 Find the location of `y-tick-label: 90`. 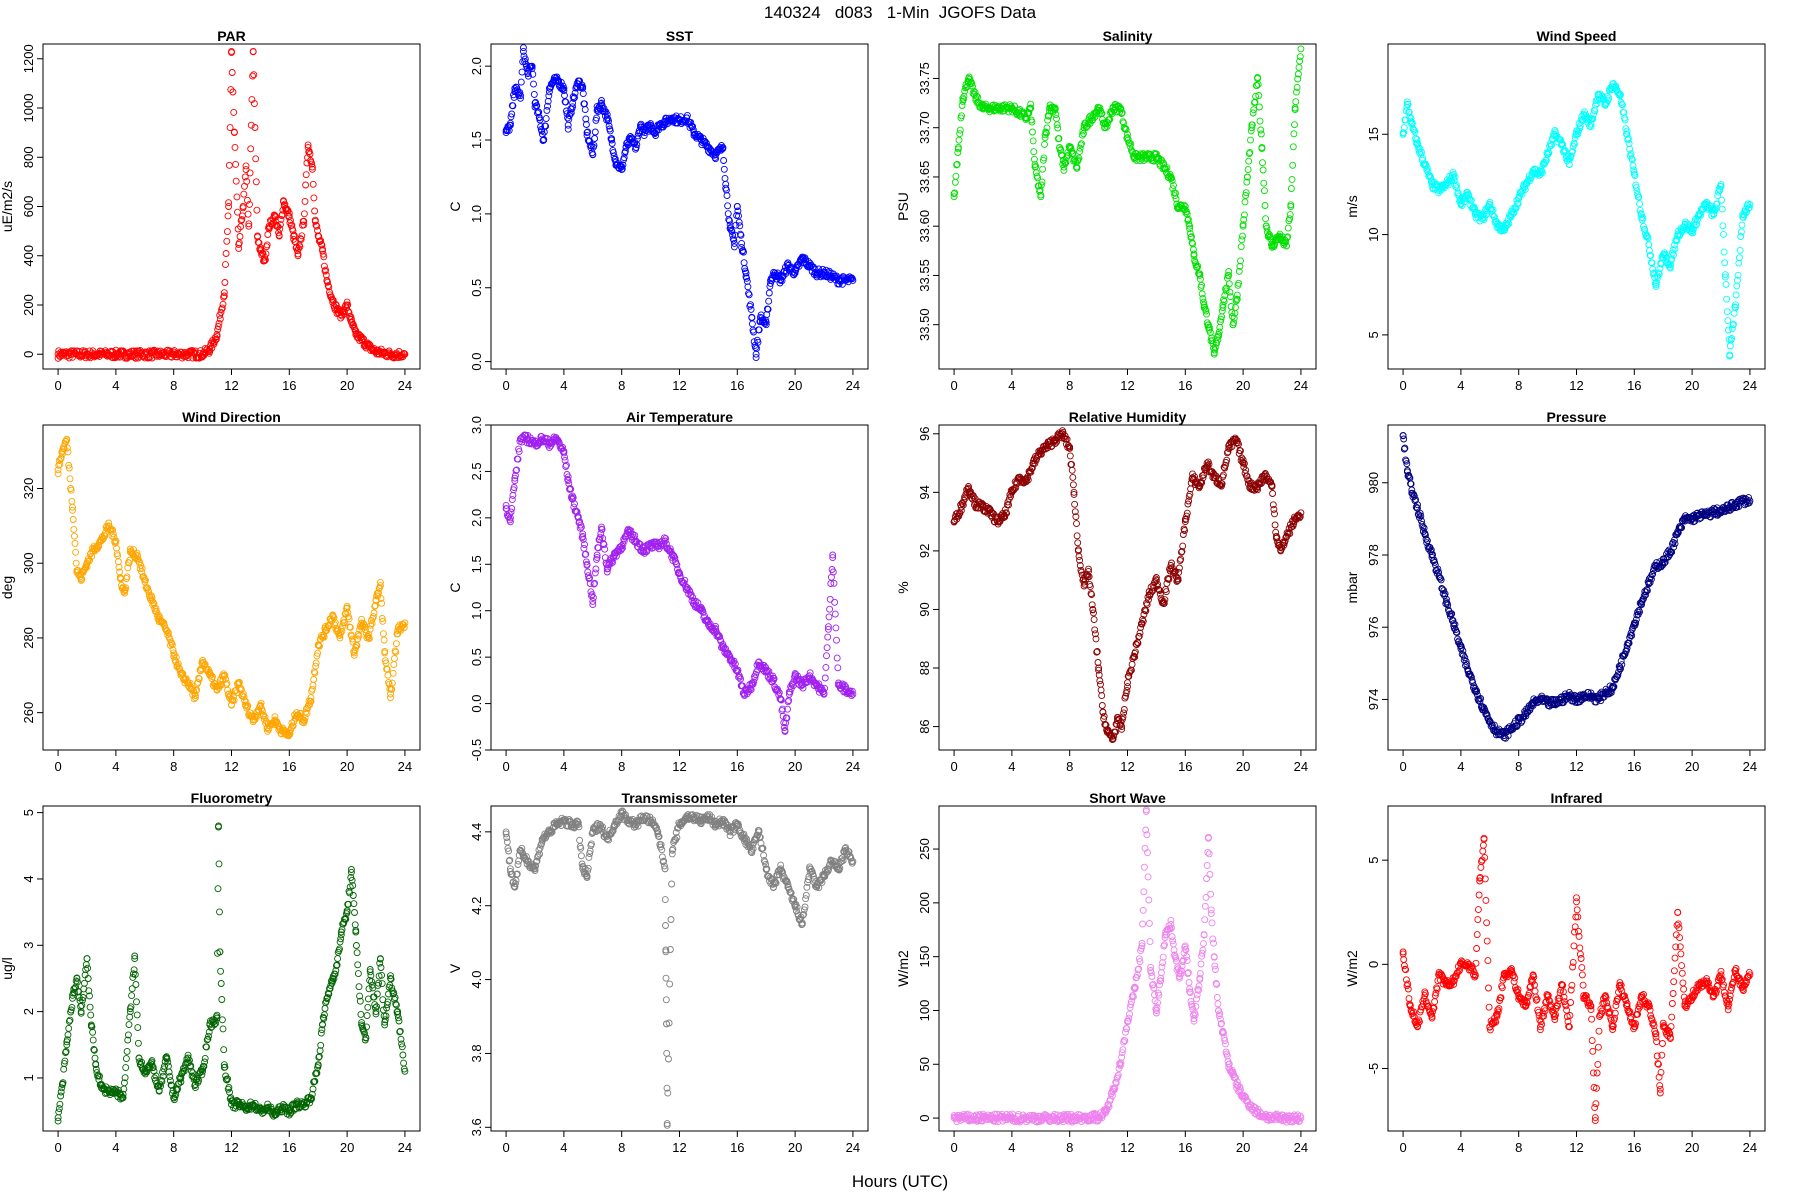

y-tick-label: 90 is located at coordinates (924, 609).